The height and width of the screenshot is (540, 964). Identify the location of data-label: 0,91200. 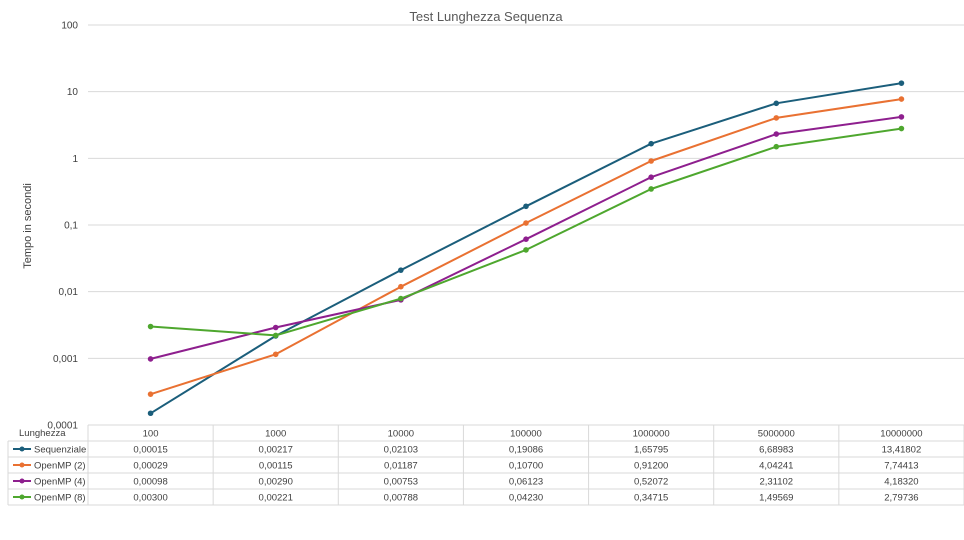
(651, 466).